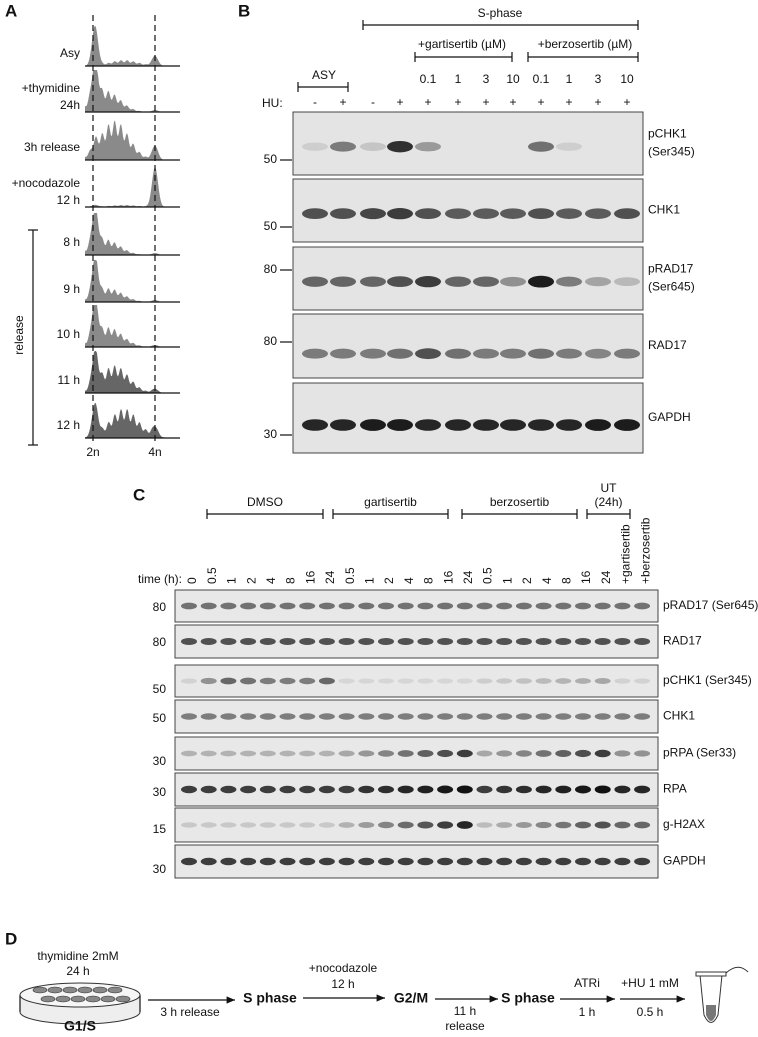 The image size is (758, 1037). What do you see at coordinates (682, 641) in the screenshot?
I see `protein-label: RAD17` at bounding box center [682, 641].